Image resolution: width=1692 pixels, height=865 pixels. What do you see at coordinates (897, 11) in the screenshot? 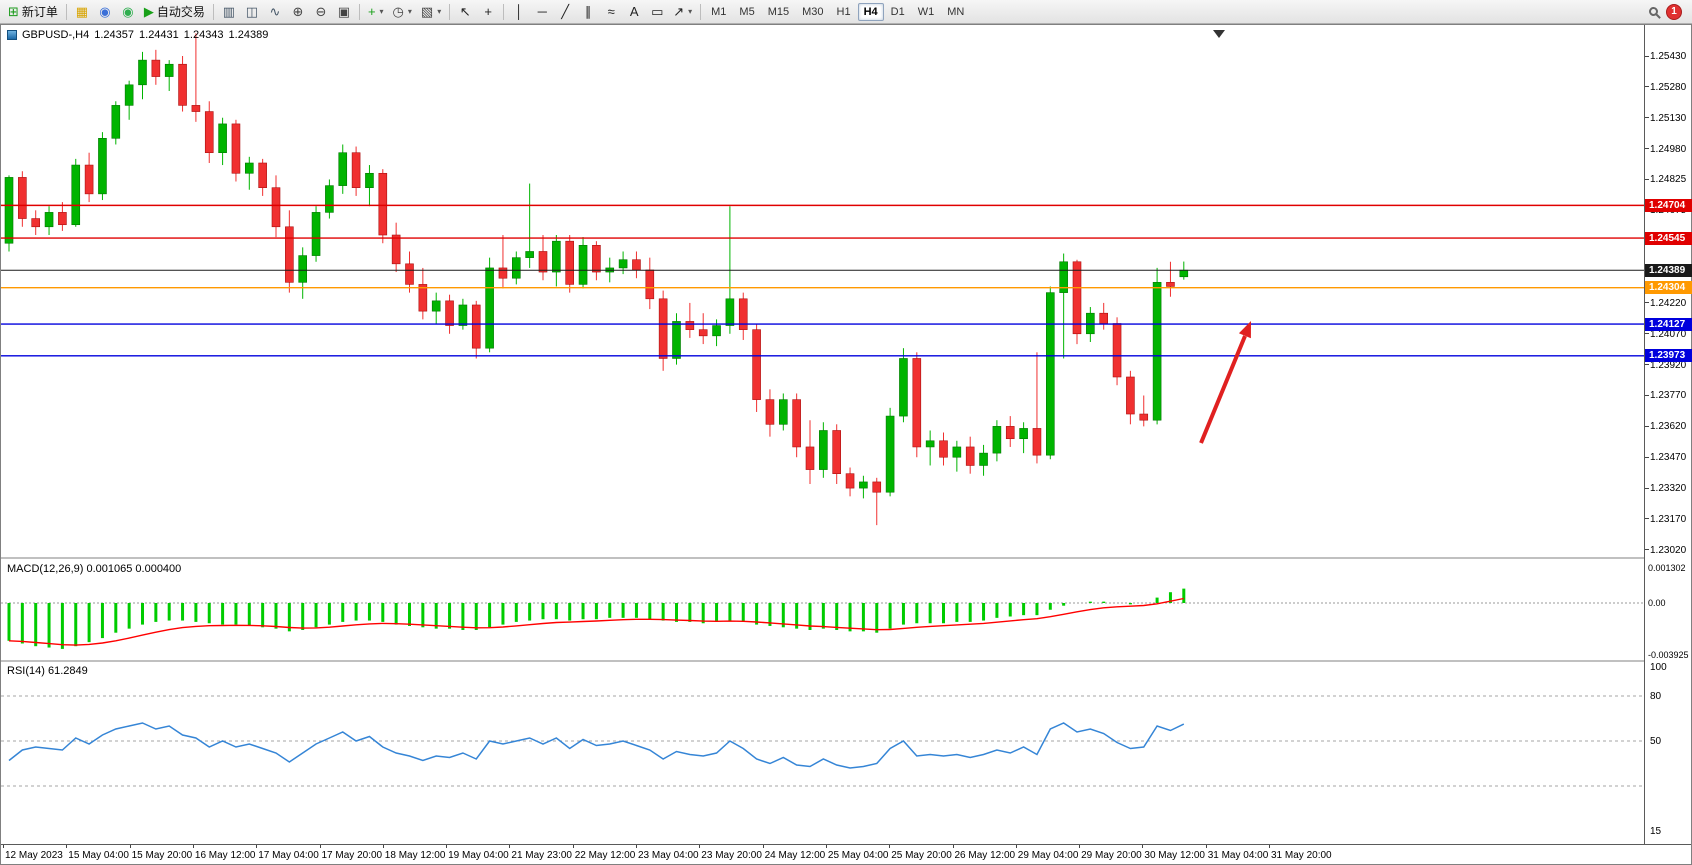
I see `timeframe-d1: D1` at bounding box center [897, 11].